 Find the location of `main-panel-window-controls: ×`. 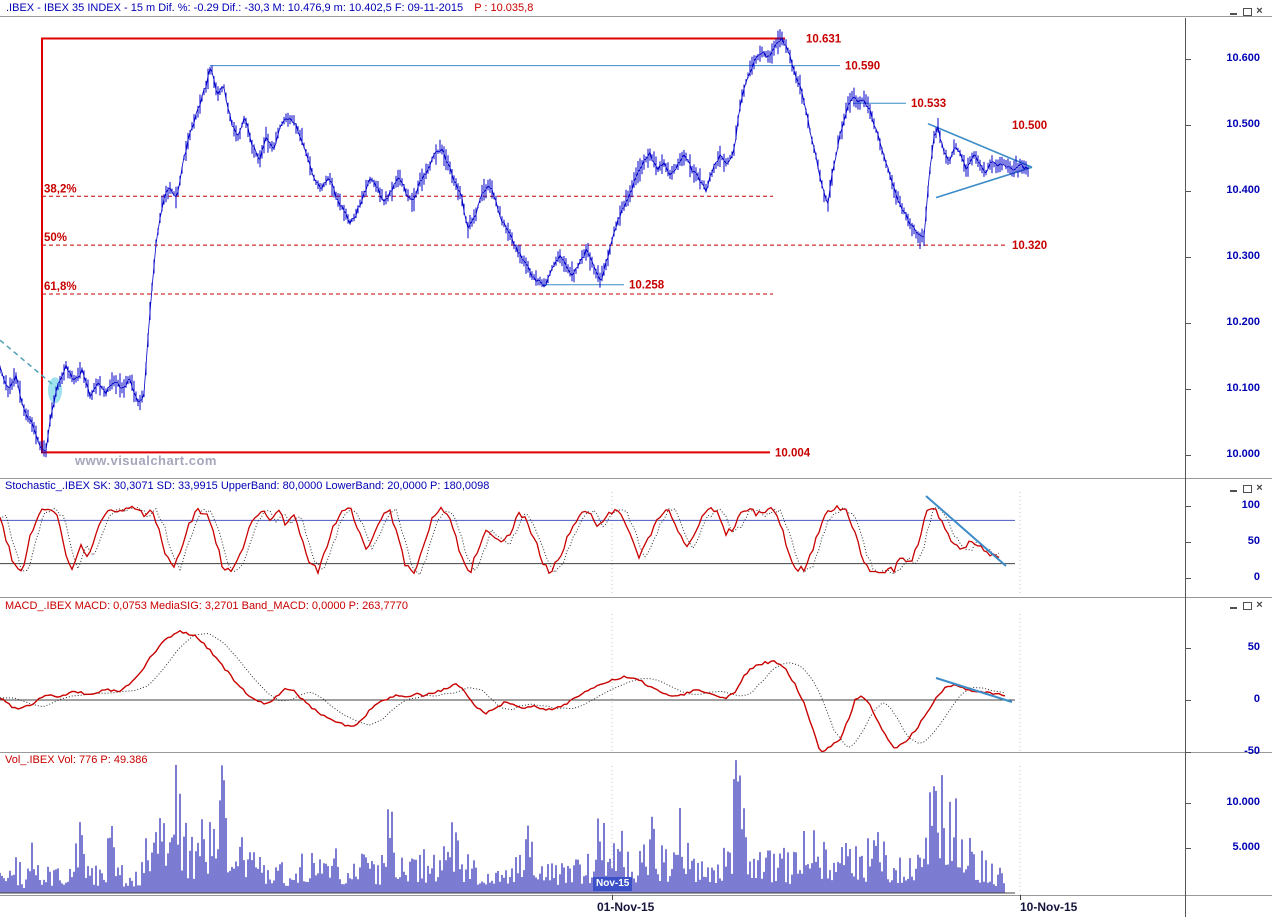

main-panel-window-controls: × is located at coordinates (1246, 10).